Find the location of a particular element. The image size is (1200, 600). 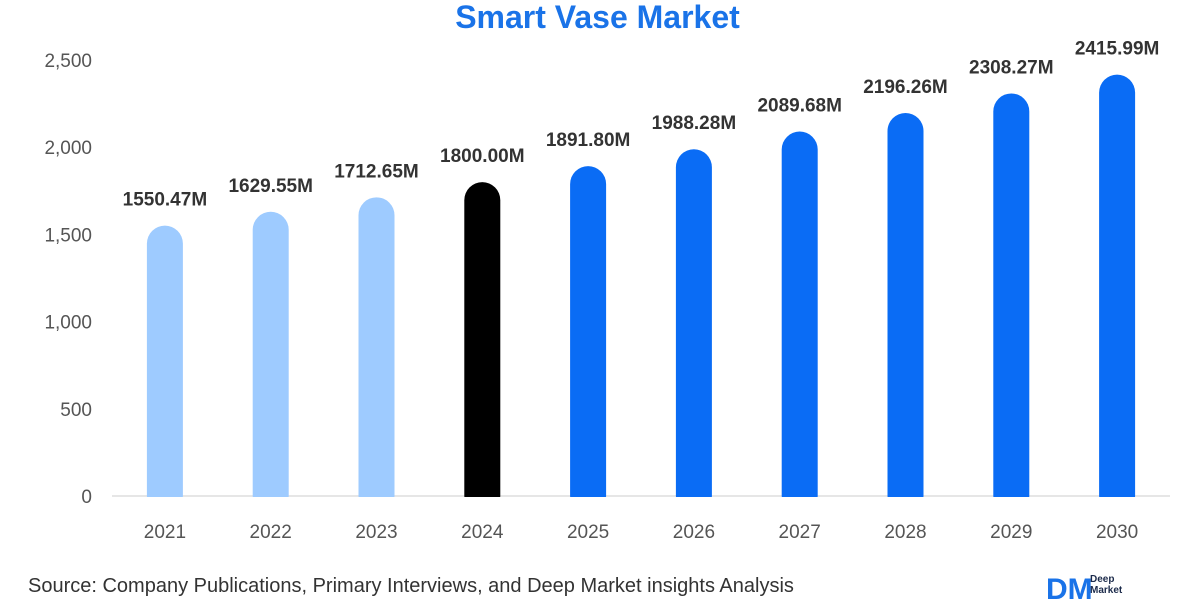

data-label-2029: 2308.27M is located at coordinates (1011, 67).